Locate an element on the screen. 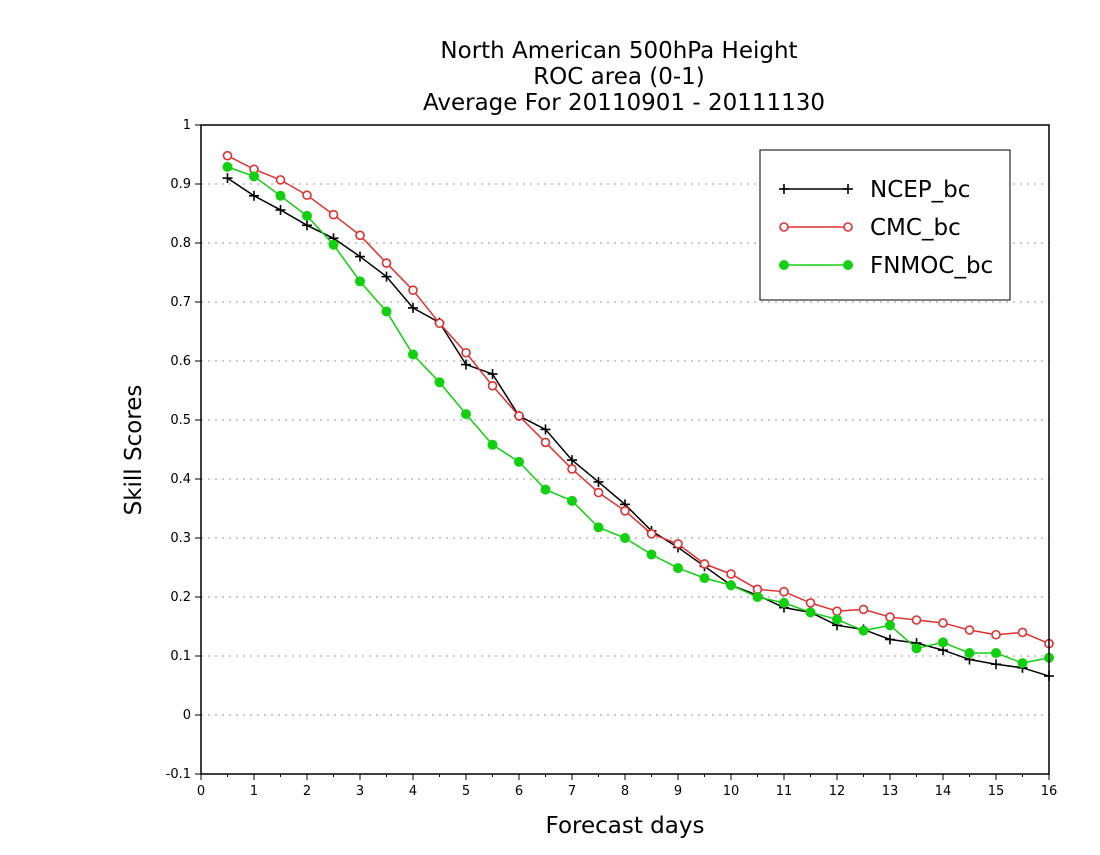  legend: NCEP_bc CMC_bc FNMOC_bc is located at coordinates (885, 225).